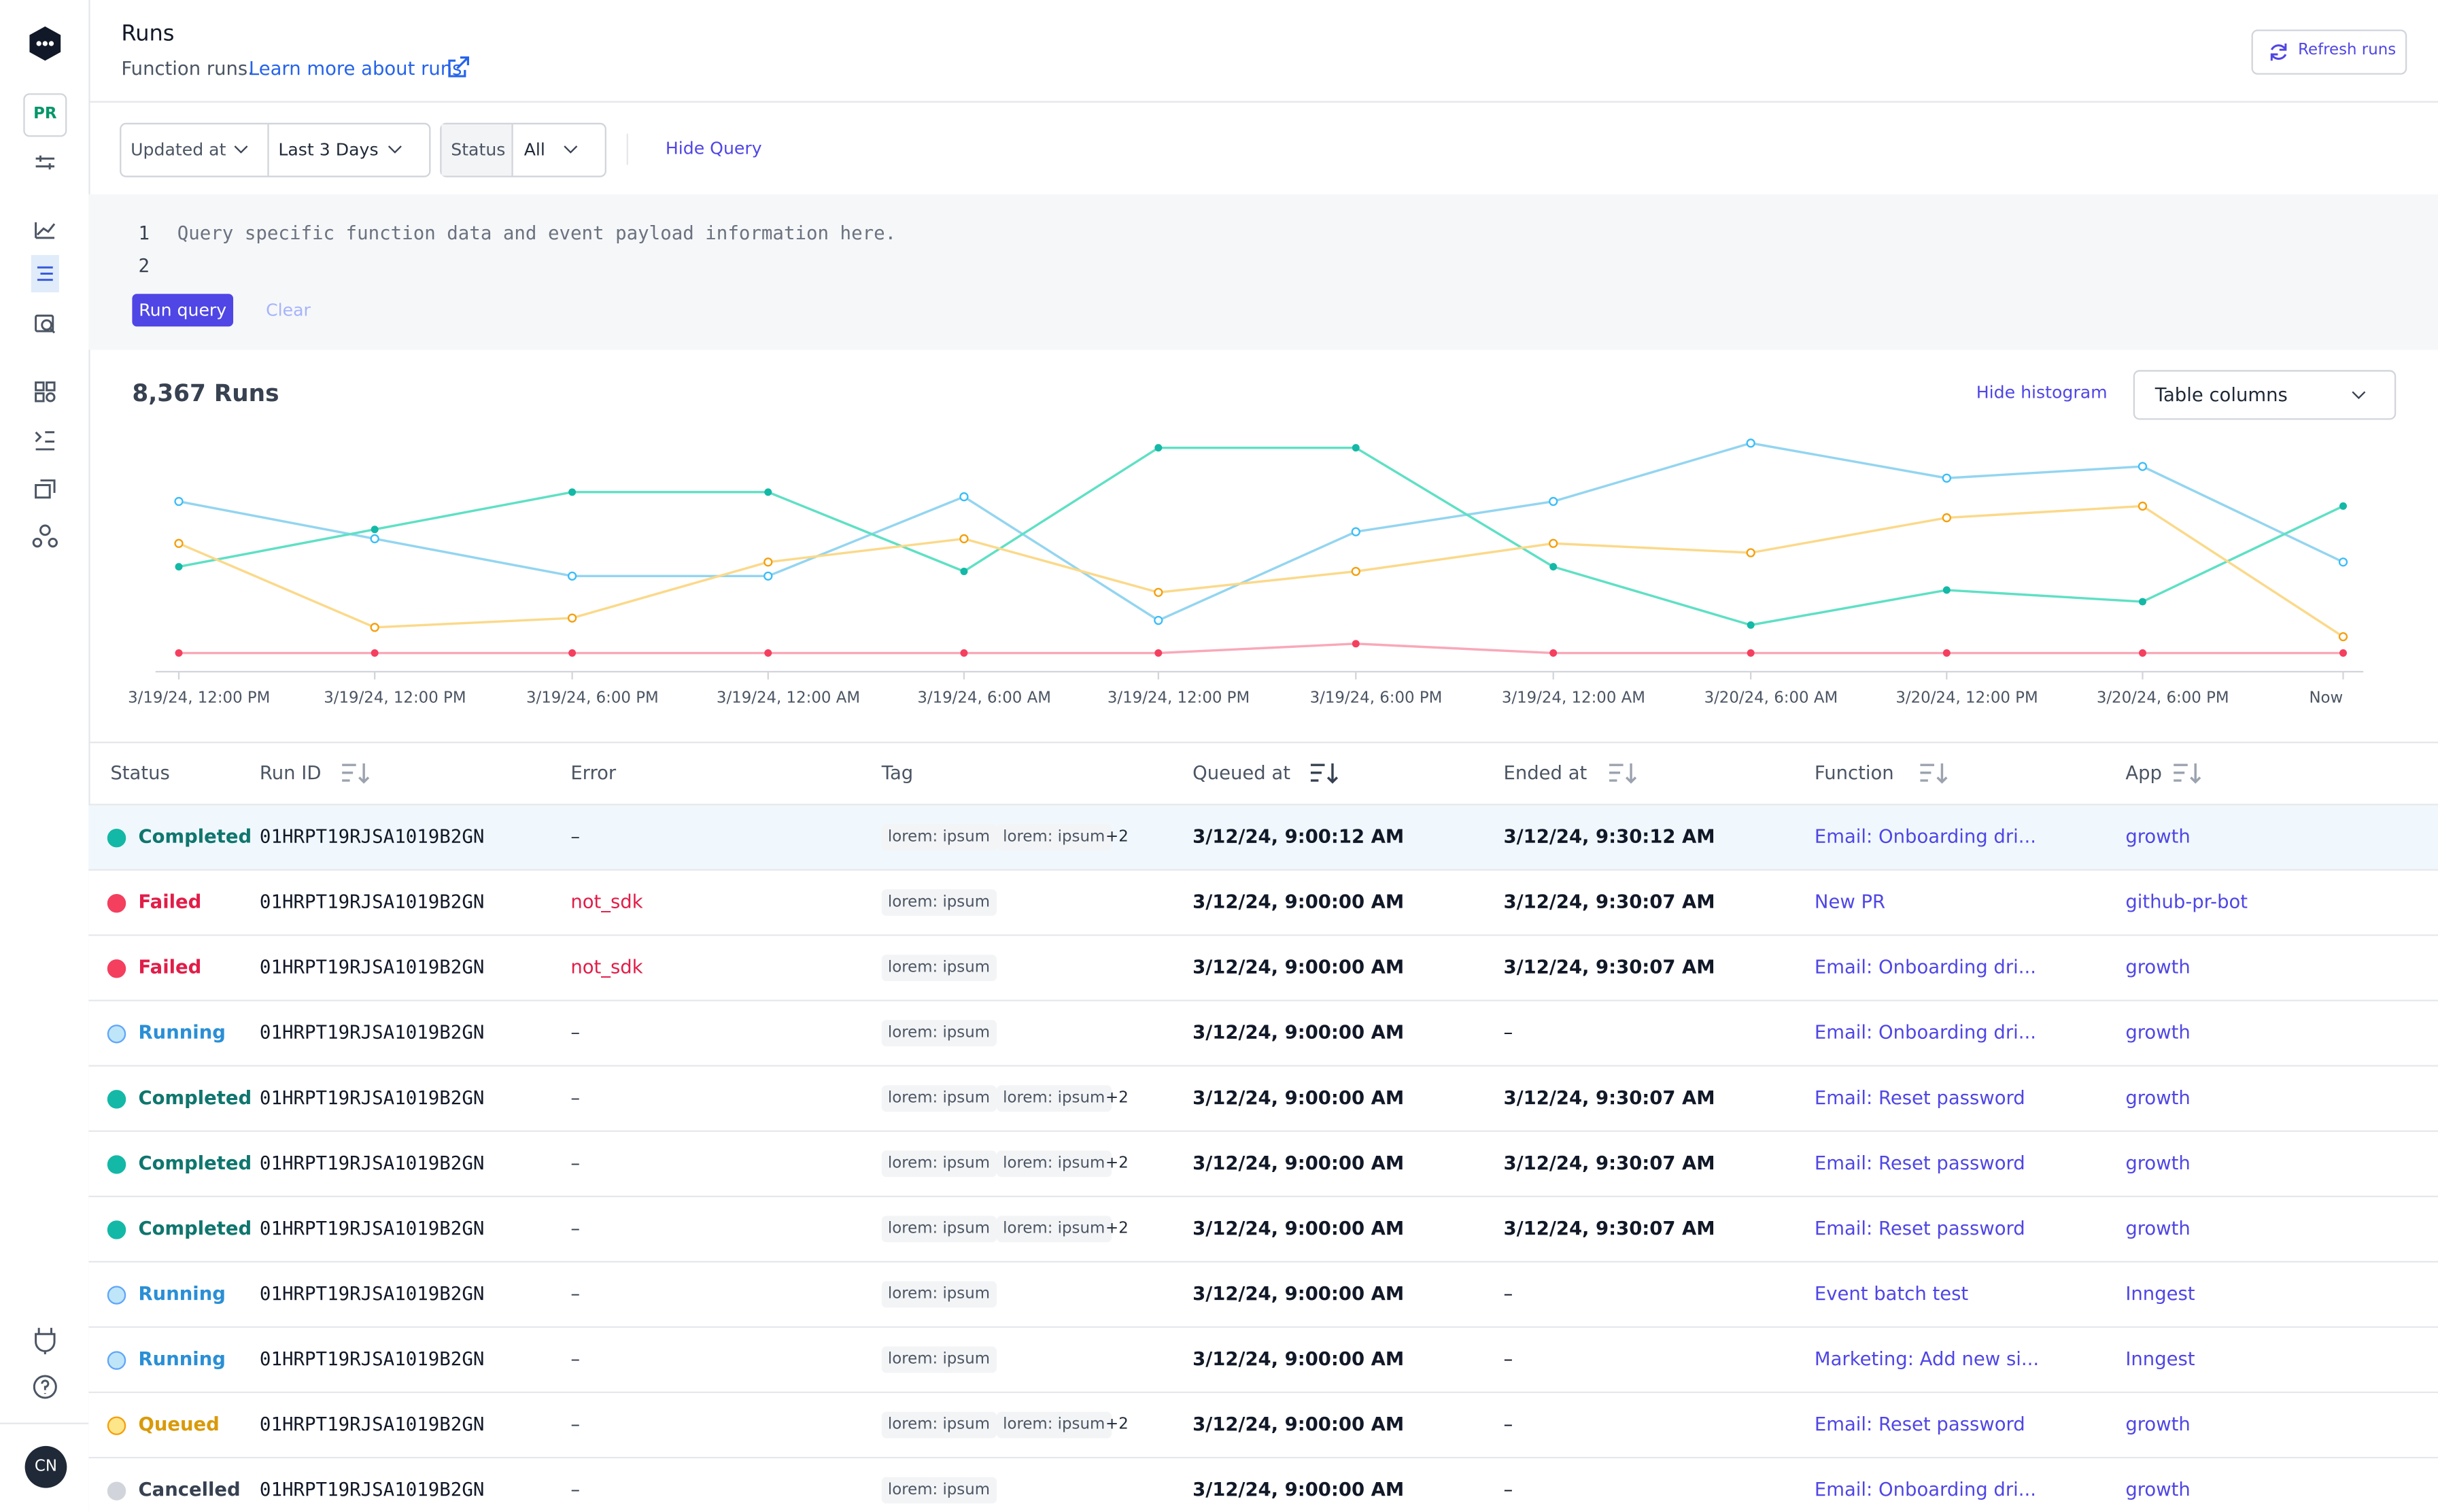 The image size is (2438, 1512). Describe the element at coordinates (355, 68) in the screenshot. I see `docs-link: Learn more about runs` at that location.